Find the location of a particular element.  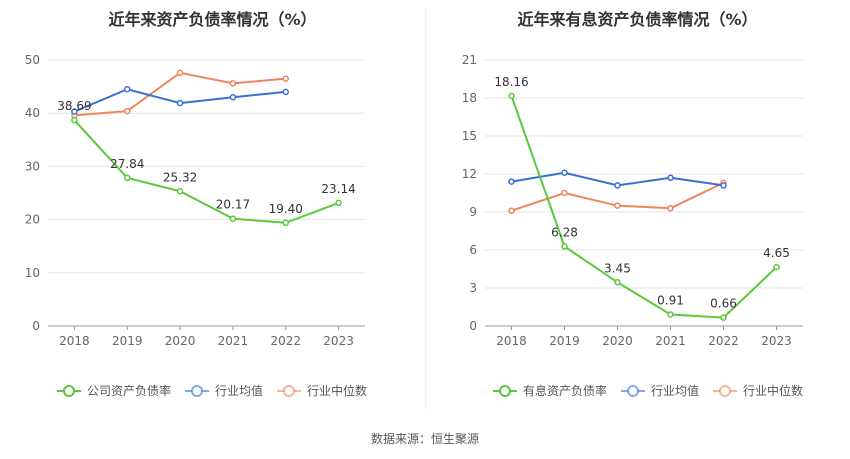

y-tick-label: 20 is located at coordinates (32, 220).